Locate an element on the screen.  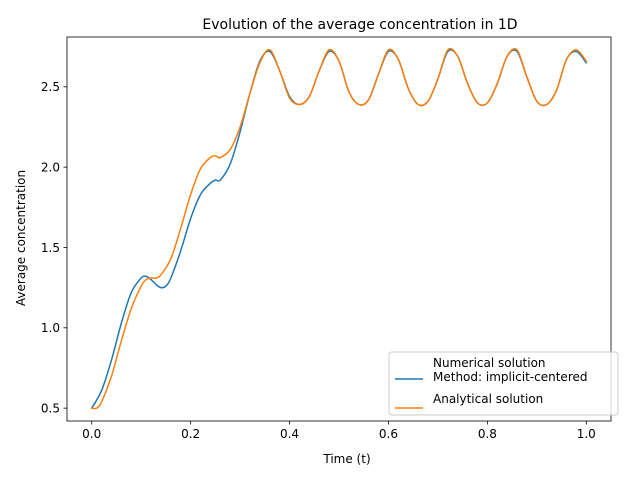
x-tick-label: 0.4 is located at coordinates (289, 434).